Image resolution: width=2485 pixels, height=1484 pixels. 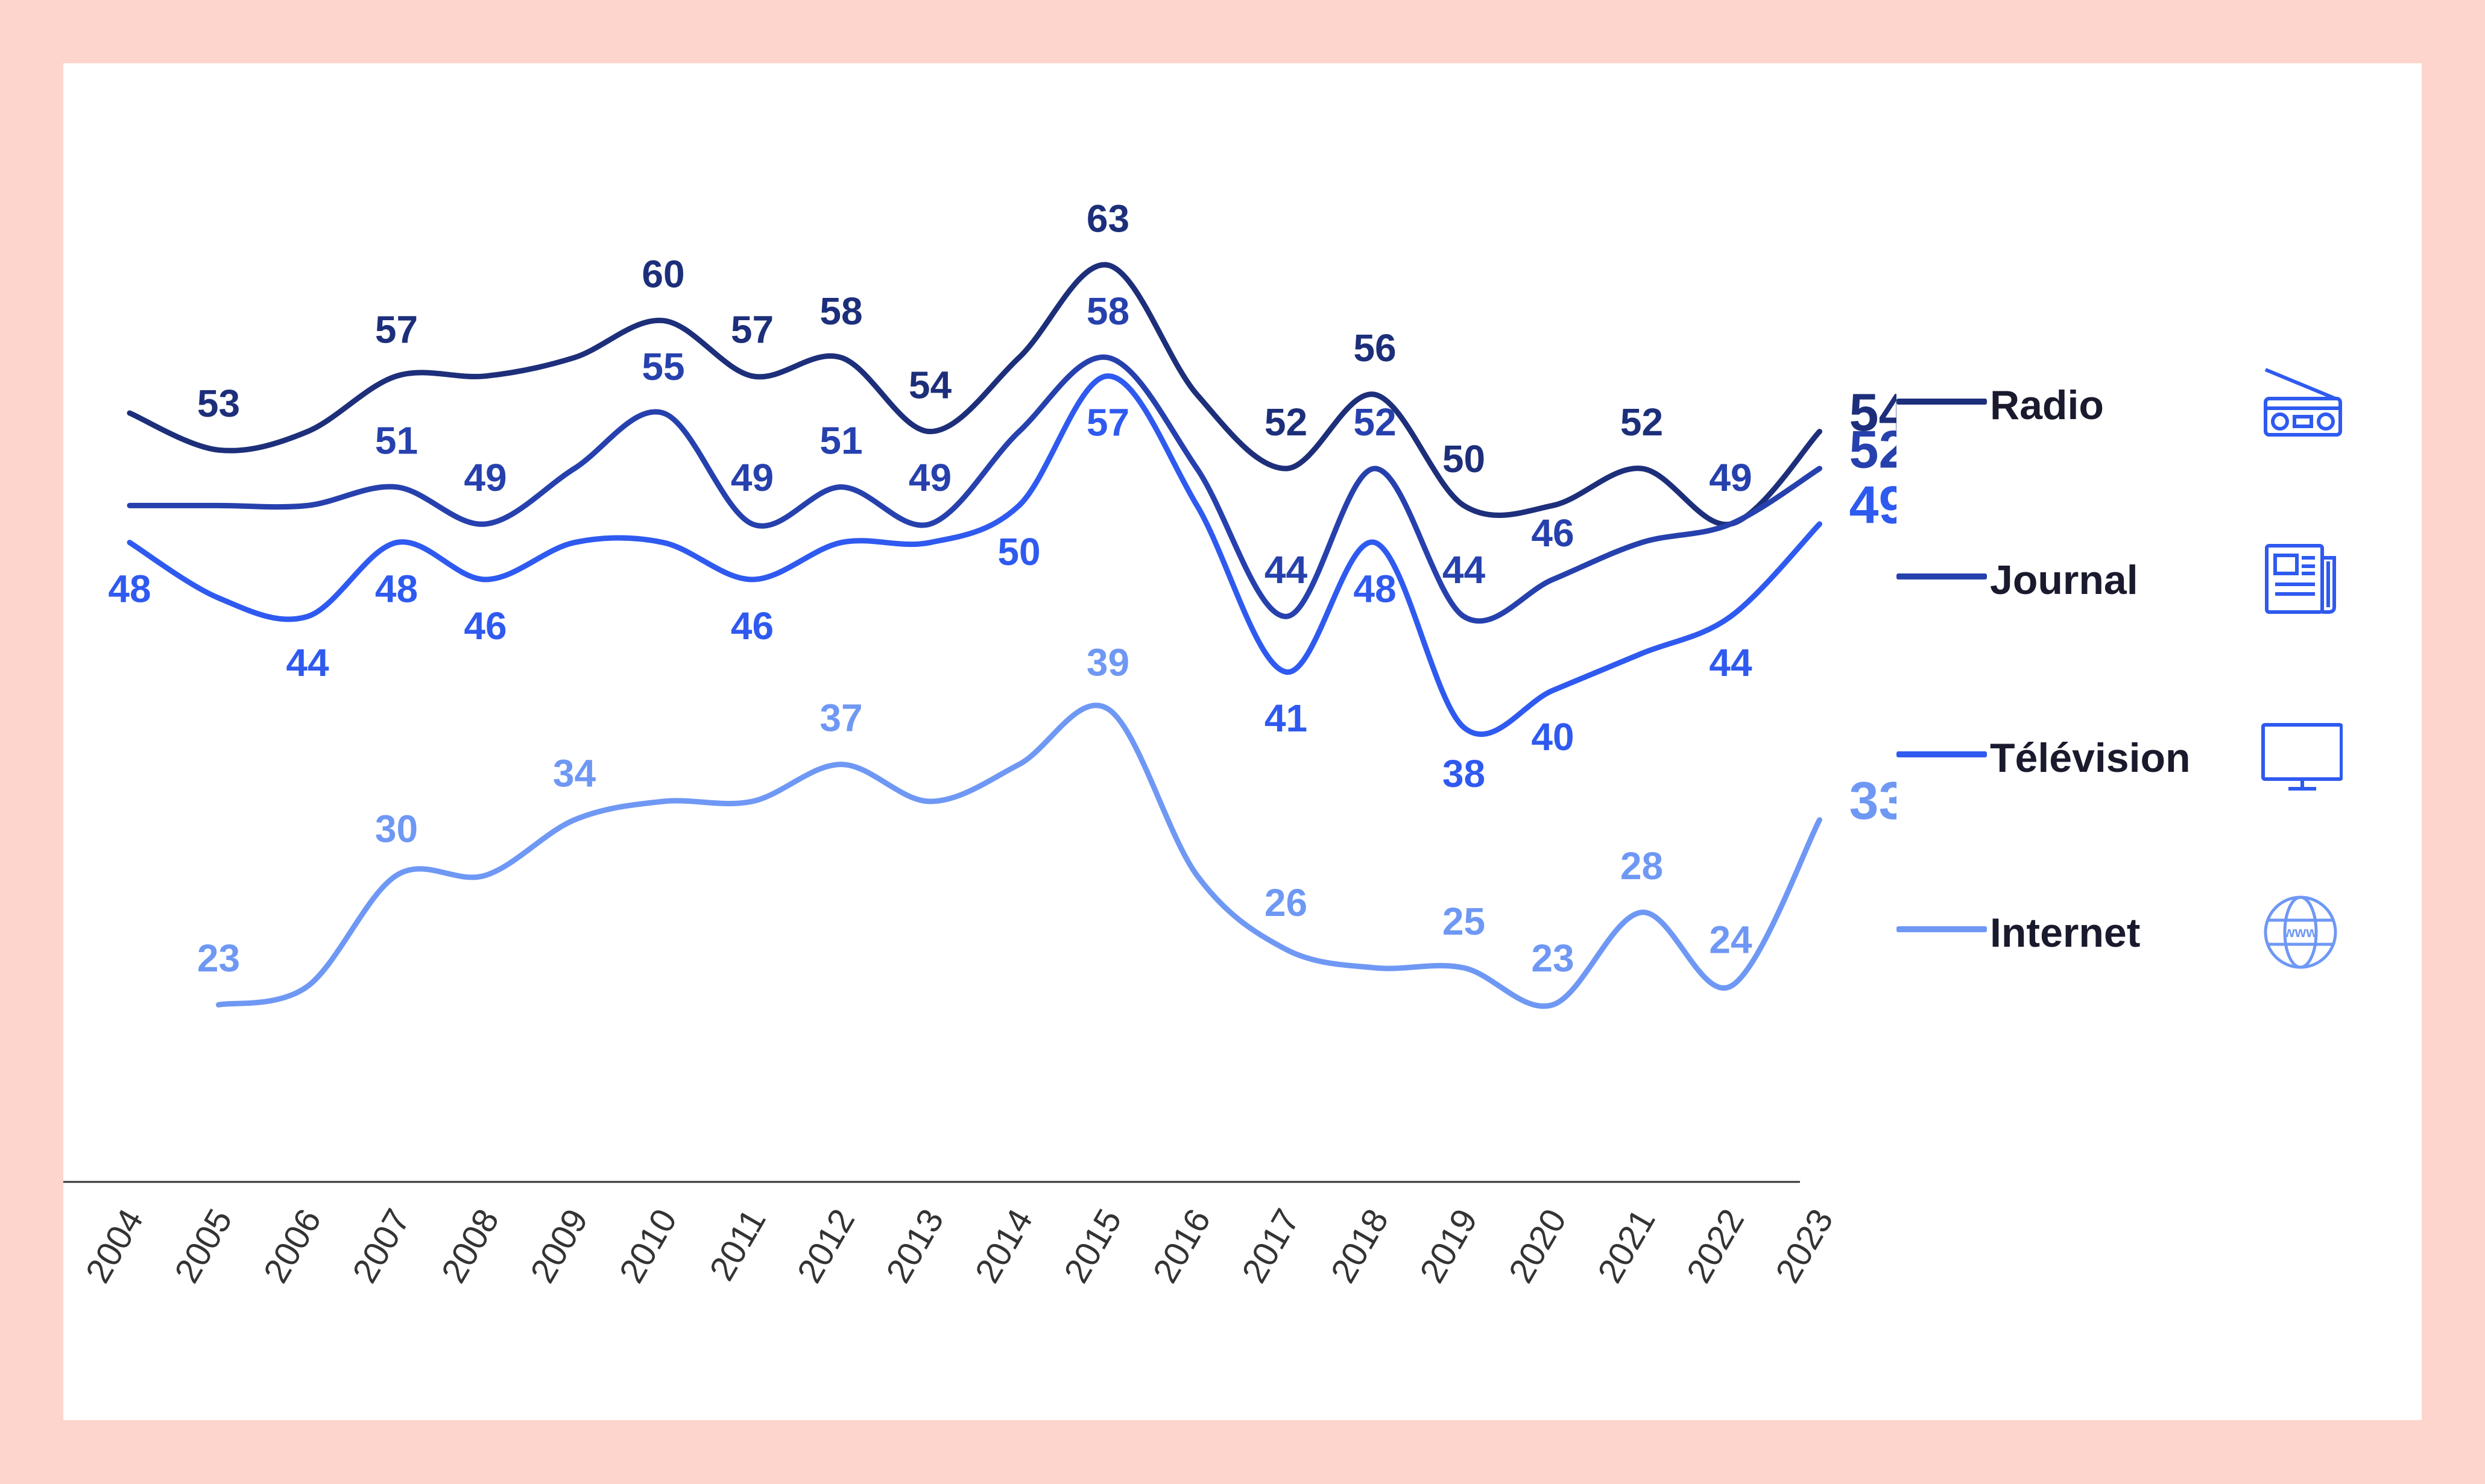 What do you see at coordinates (1019, 856) in the screenshot?
I see `series-line-internet` at bounding box center [1019, 856].